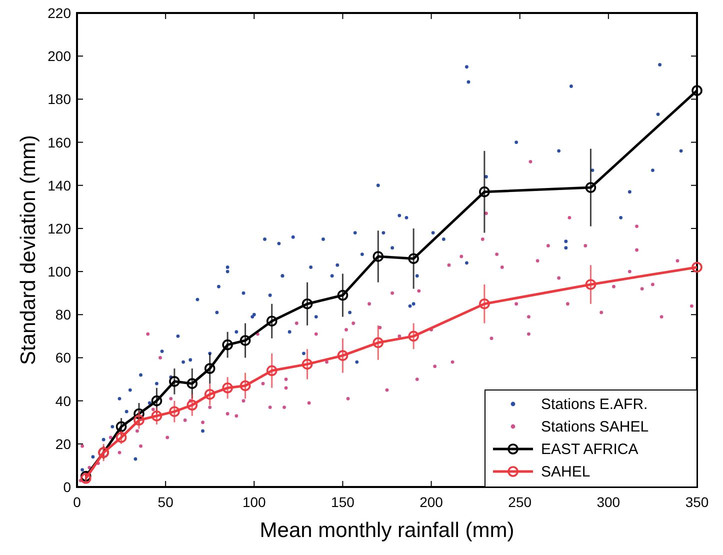  Describe the element at coordinates (60, 272) in the screenshot. I see `y-tick-label: 100` at that location.